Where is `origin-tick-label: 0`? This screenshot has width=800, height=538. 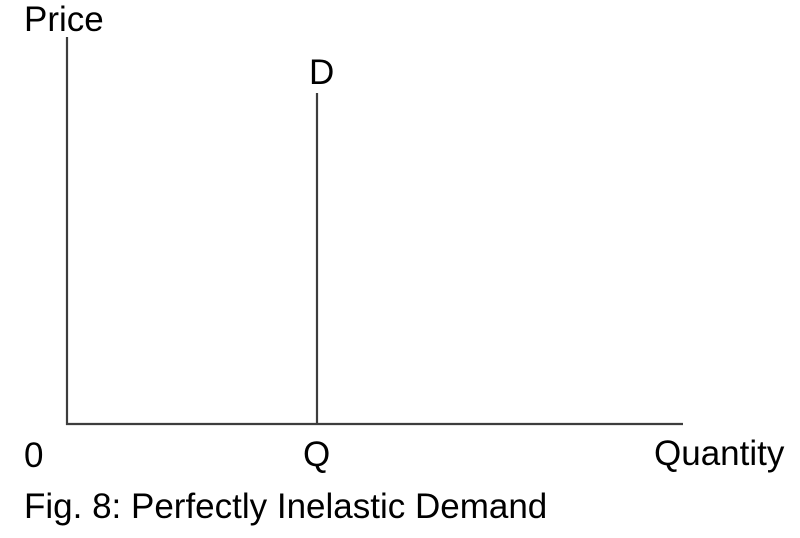
origin-tick-label: 0 is located at coordinates (34, 455).